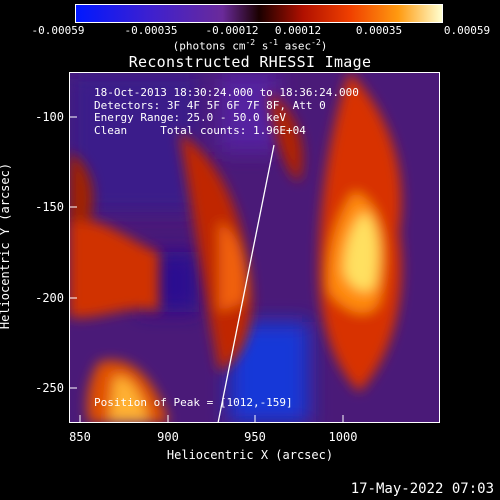 Image resolution: width=500 pixels, height=500 pixels. Describe the element at coordinates (232, 30) in the screenshot. I see `colorbar-tick-label: -0.00012` at that location.